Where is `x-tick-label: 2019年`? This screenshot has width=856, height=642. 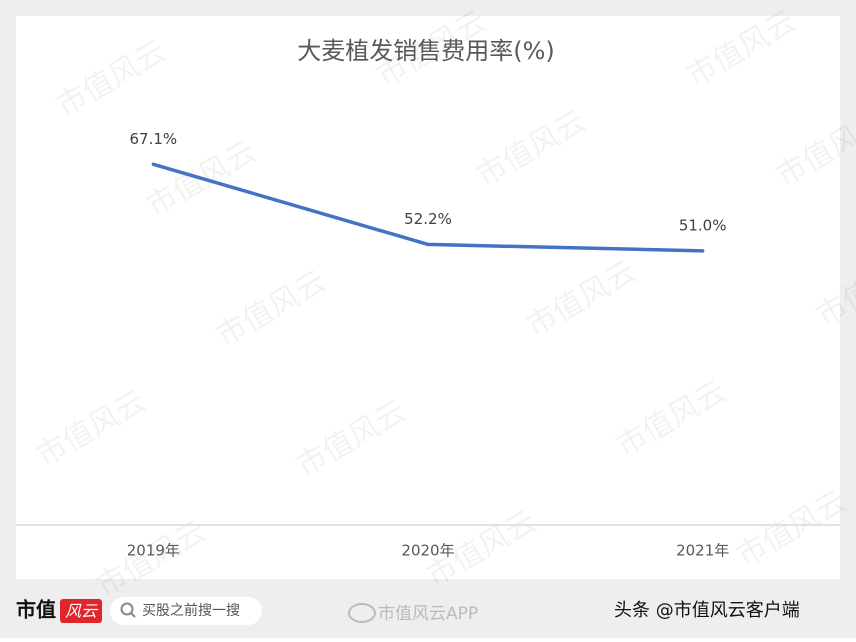 x-tick-label: 2019年 is located at coordinates (153, 551).